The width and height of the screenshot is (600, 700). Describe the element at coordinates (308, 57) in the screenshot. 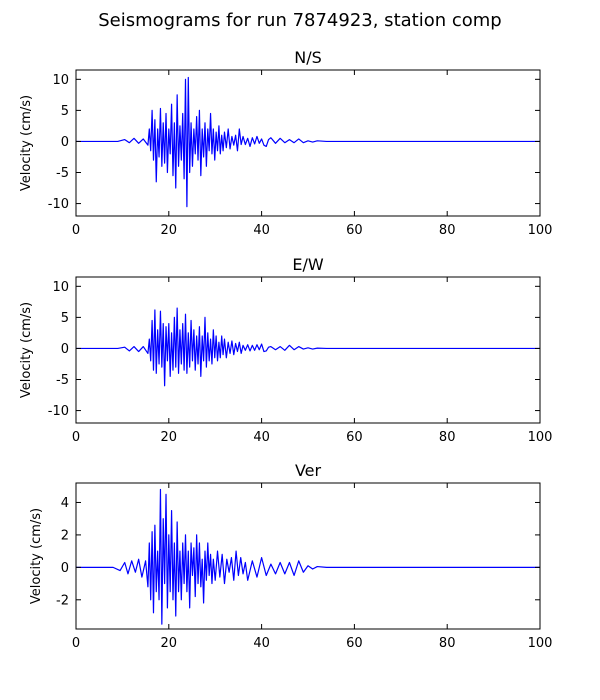

I see `panel-title: N/S` at that location.